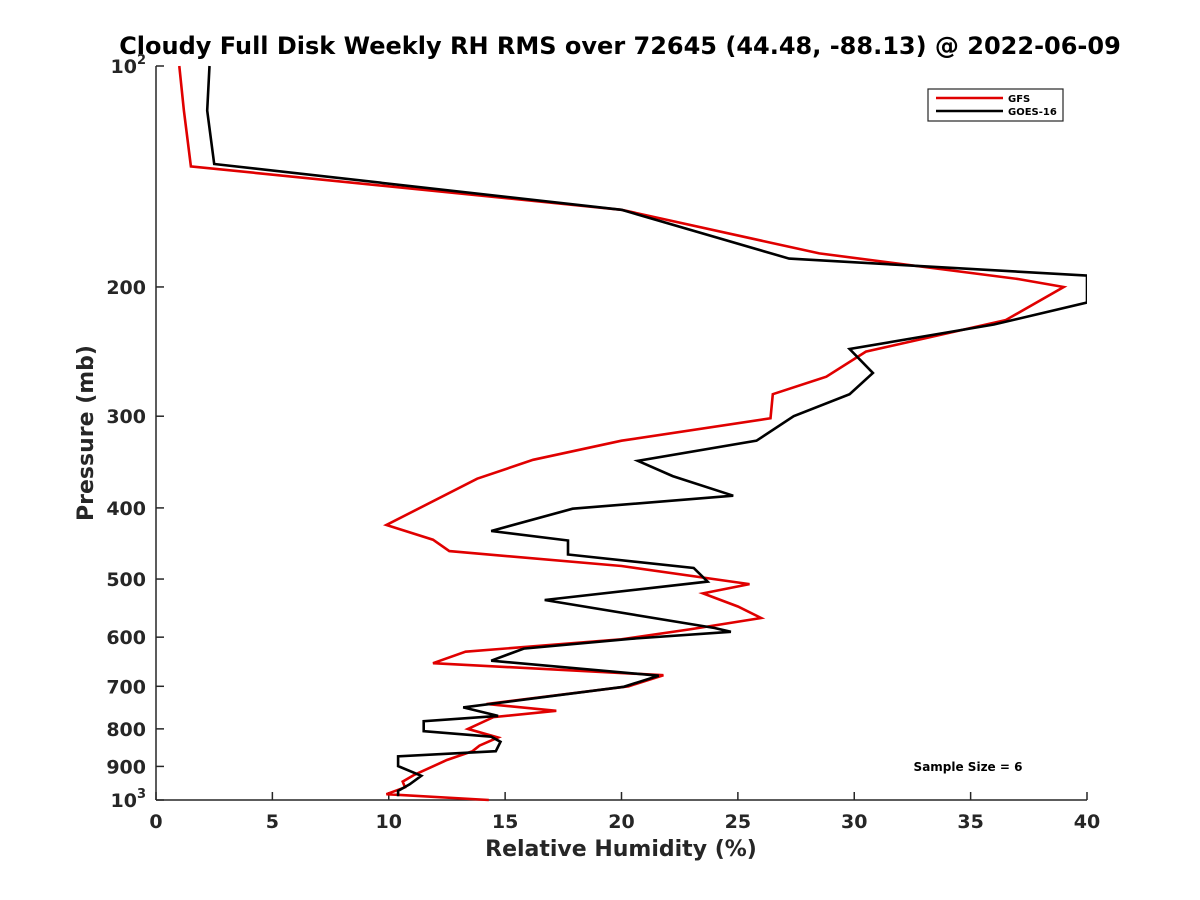  I want to click on y-tick-label: 700, so click(126, 687).